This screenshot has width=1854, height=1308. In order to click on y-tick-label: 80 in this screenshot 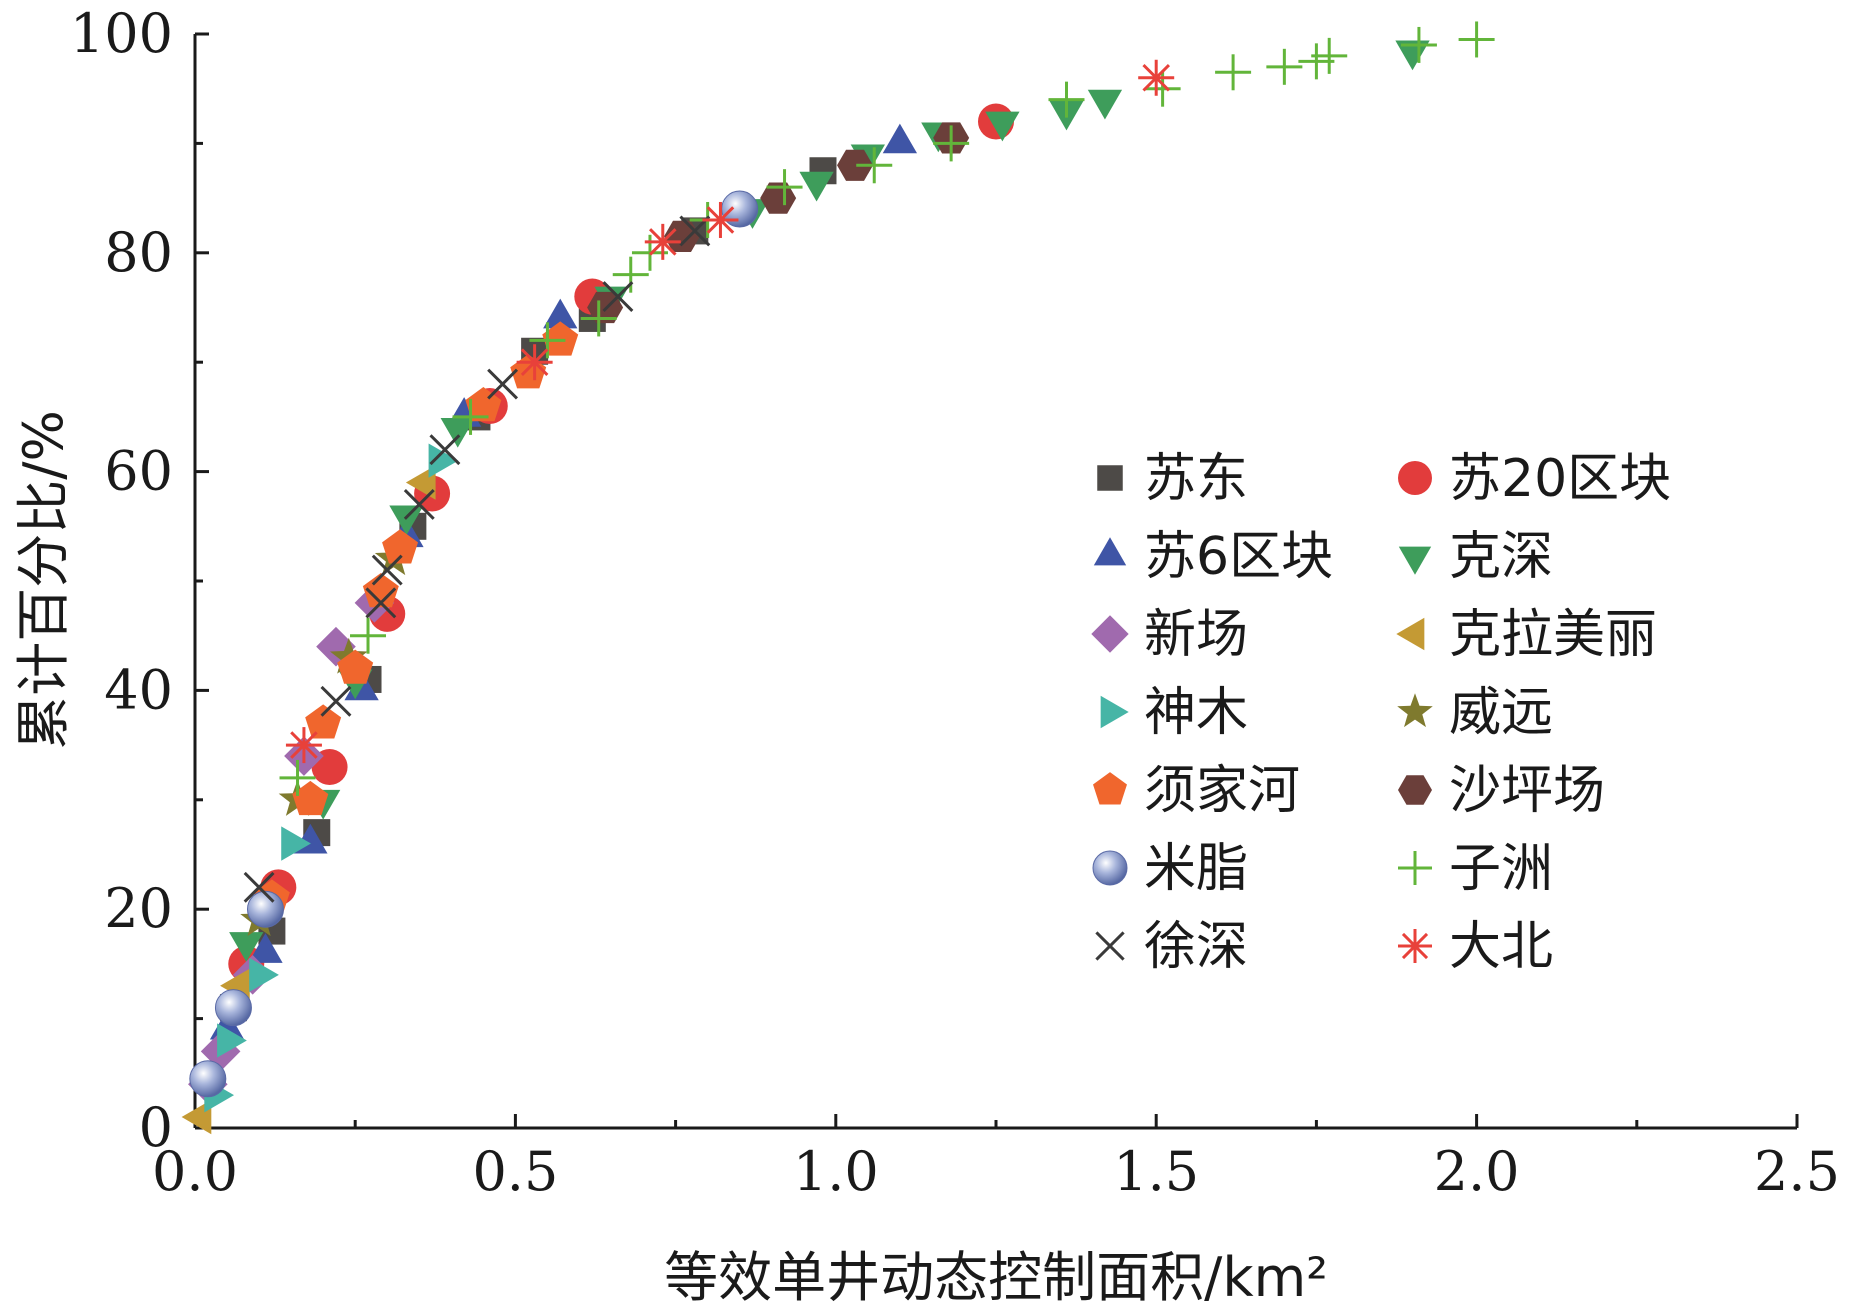, I will do `click(138, 252)`.